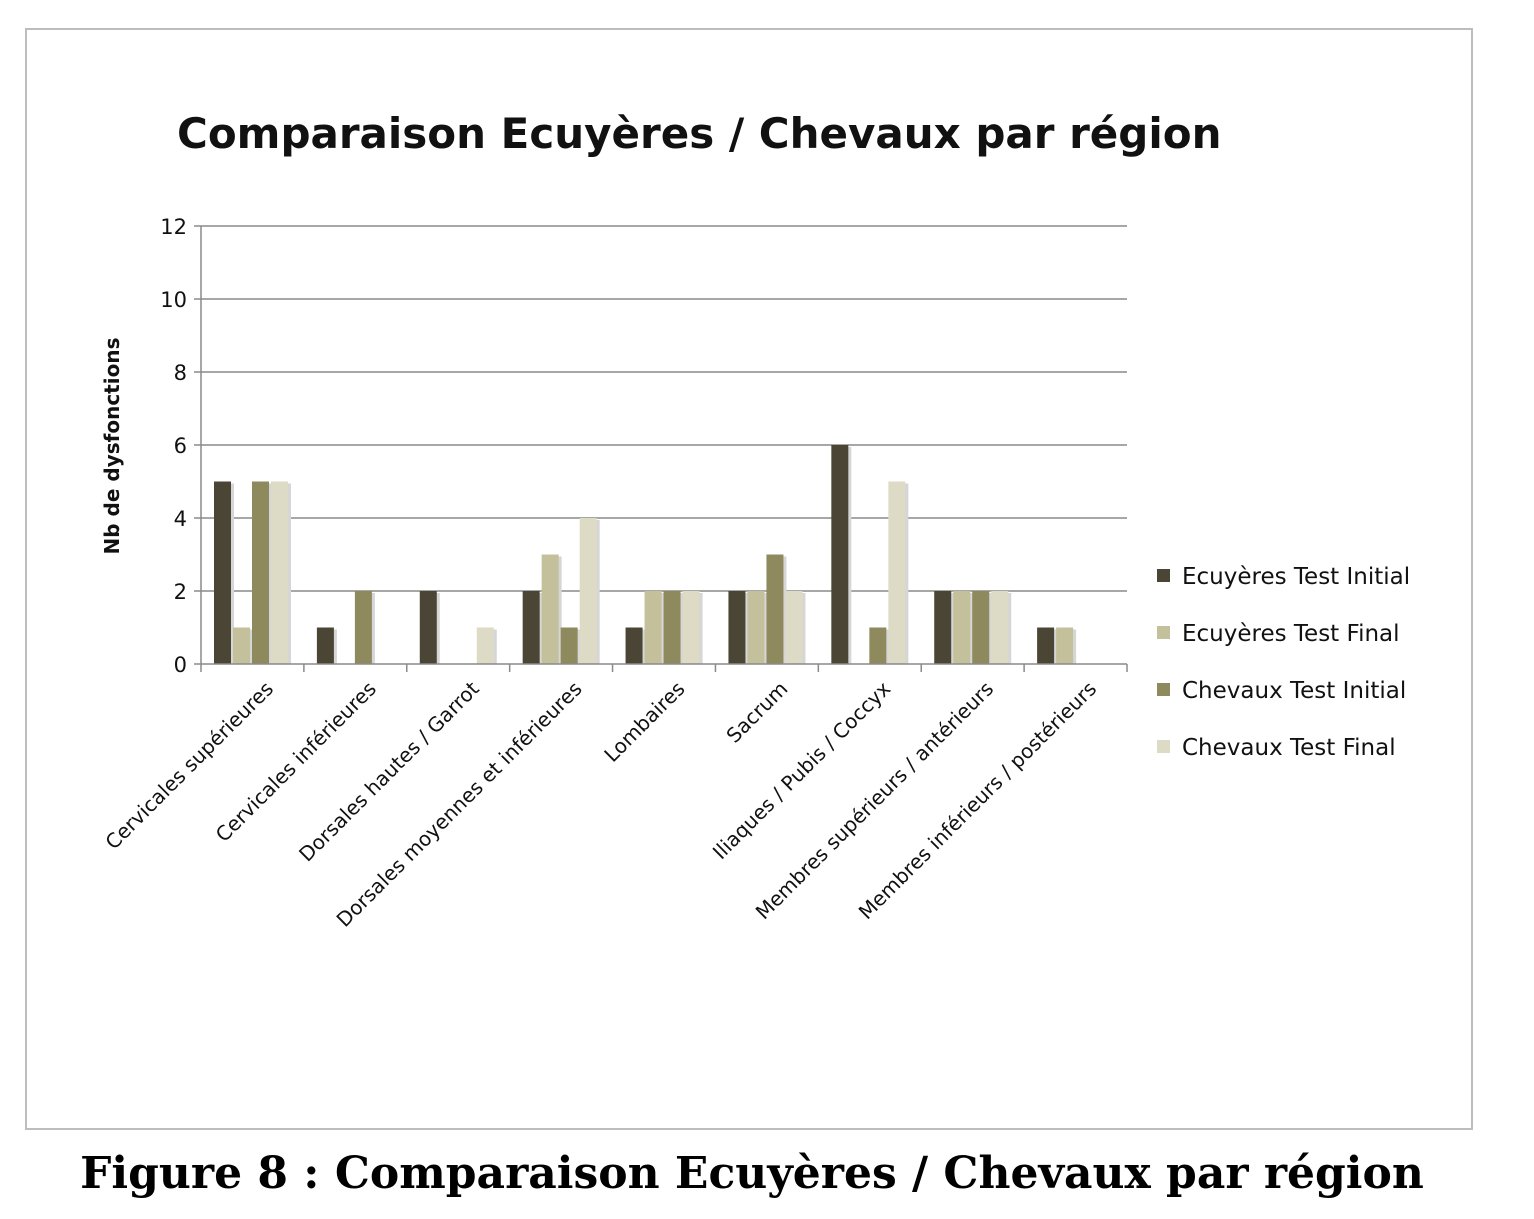 The height and width of the screenshot is (1219, 1534). I want to click on x-category-label: Sacrum, so click(756, 712).